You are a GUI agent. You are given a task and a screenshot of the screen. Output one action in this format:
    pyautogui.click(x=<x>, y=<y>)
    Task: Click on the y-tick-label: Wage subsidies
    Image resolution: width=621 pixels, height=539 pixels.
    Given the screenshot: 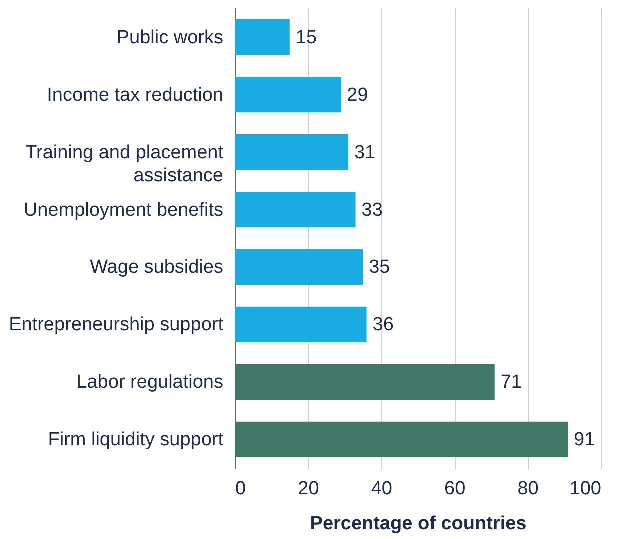 What is the action you would take?
    pyautogui.click(x=157, y=267)
    